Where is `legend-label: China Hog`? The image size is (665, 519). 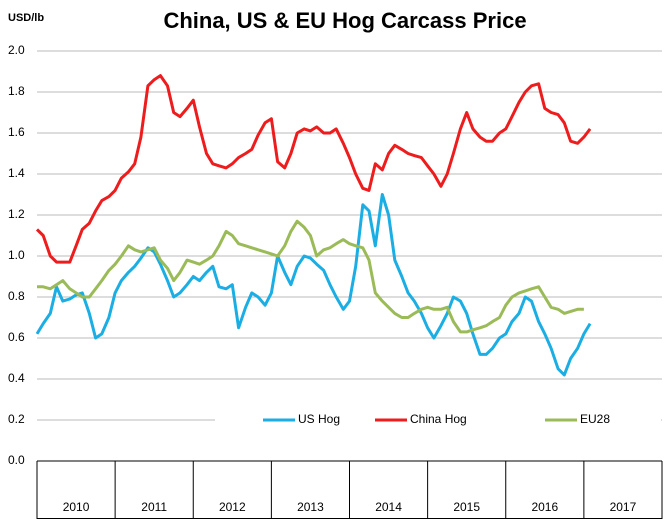
legend-label: China Hog is located at coordinates (438, 419).